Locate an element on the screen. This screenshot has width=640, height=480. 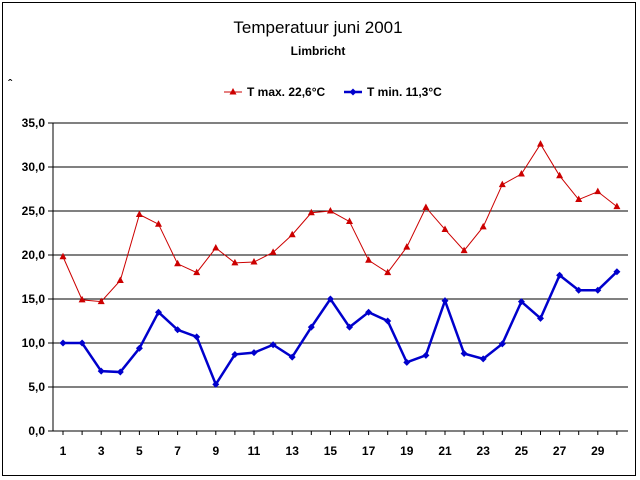
x-tick-label: 25 is located at coordinates (522, 451).